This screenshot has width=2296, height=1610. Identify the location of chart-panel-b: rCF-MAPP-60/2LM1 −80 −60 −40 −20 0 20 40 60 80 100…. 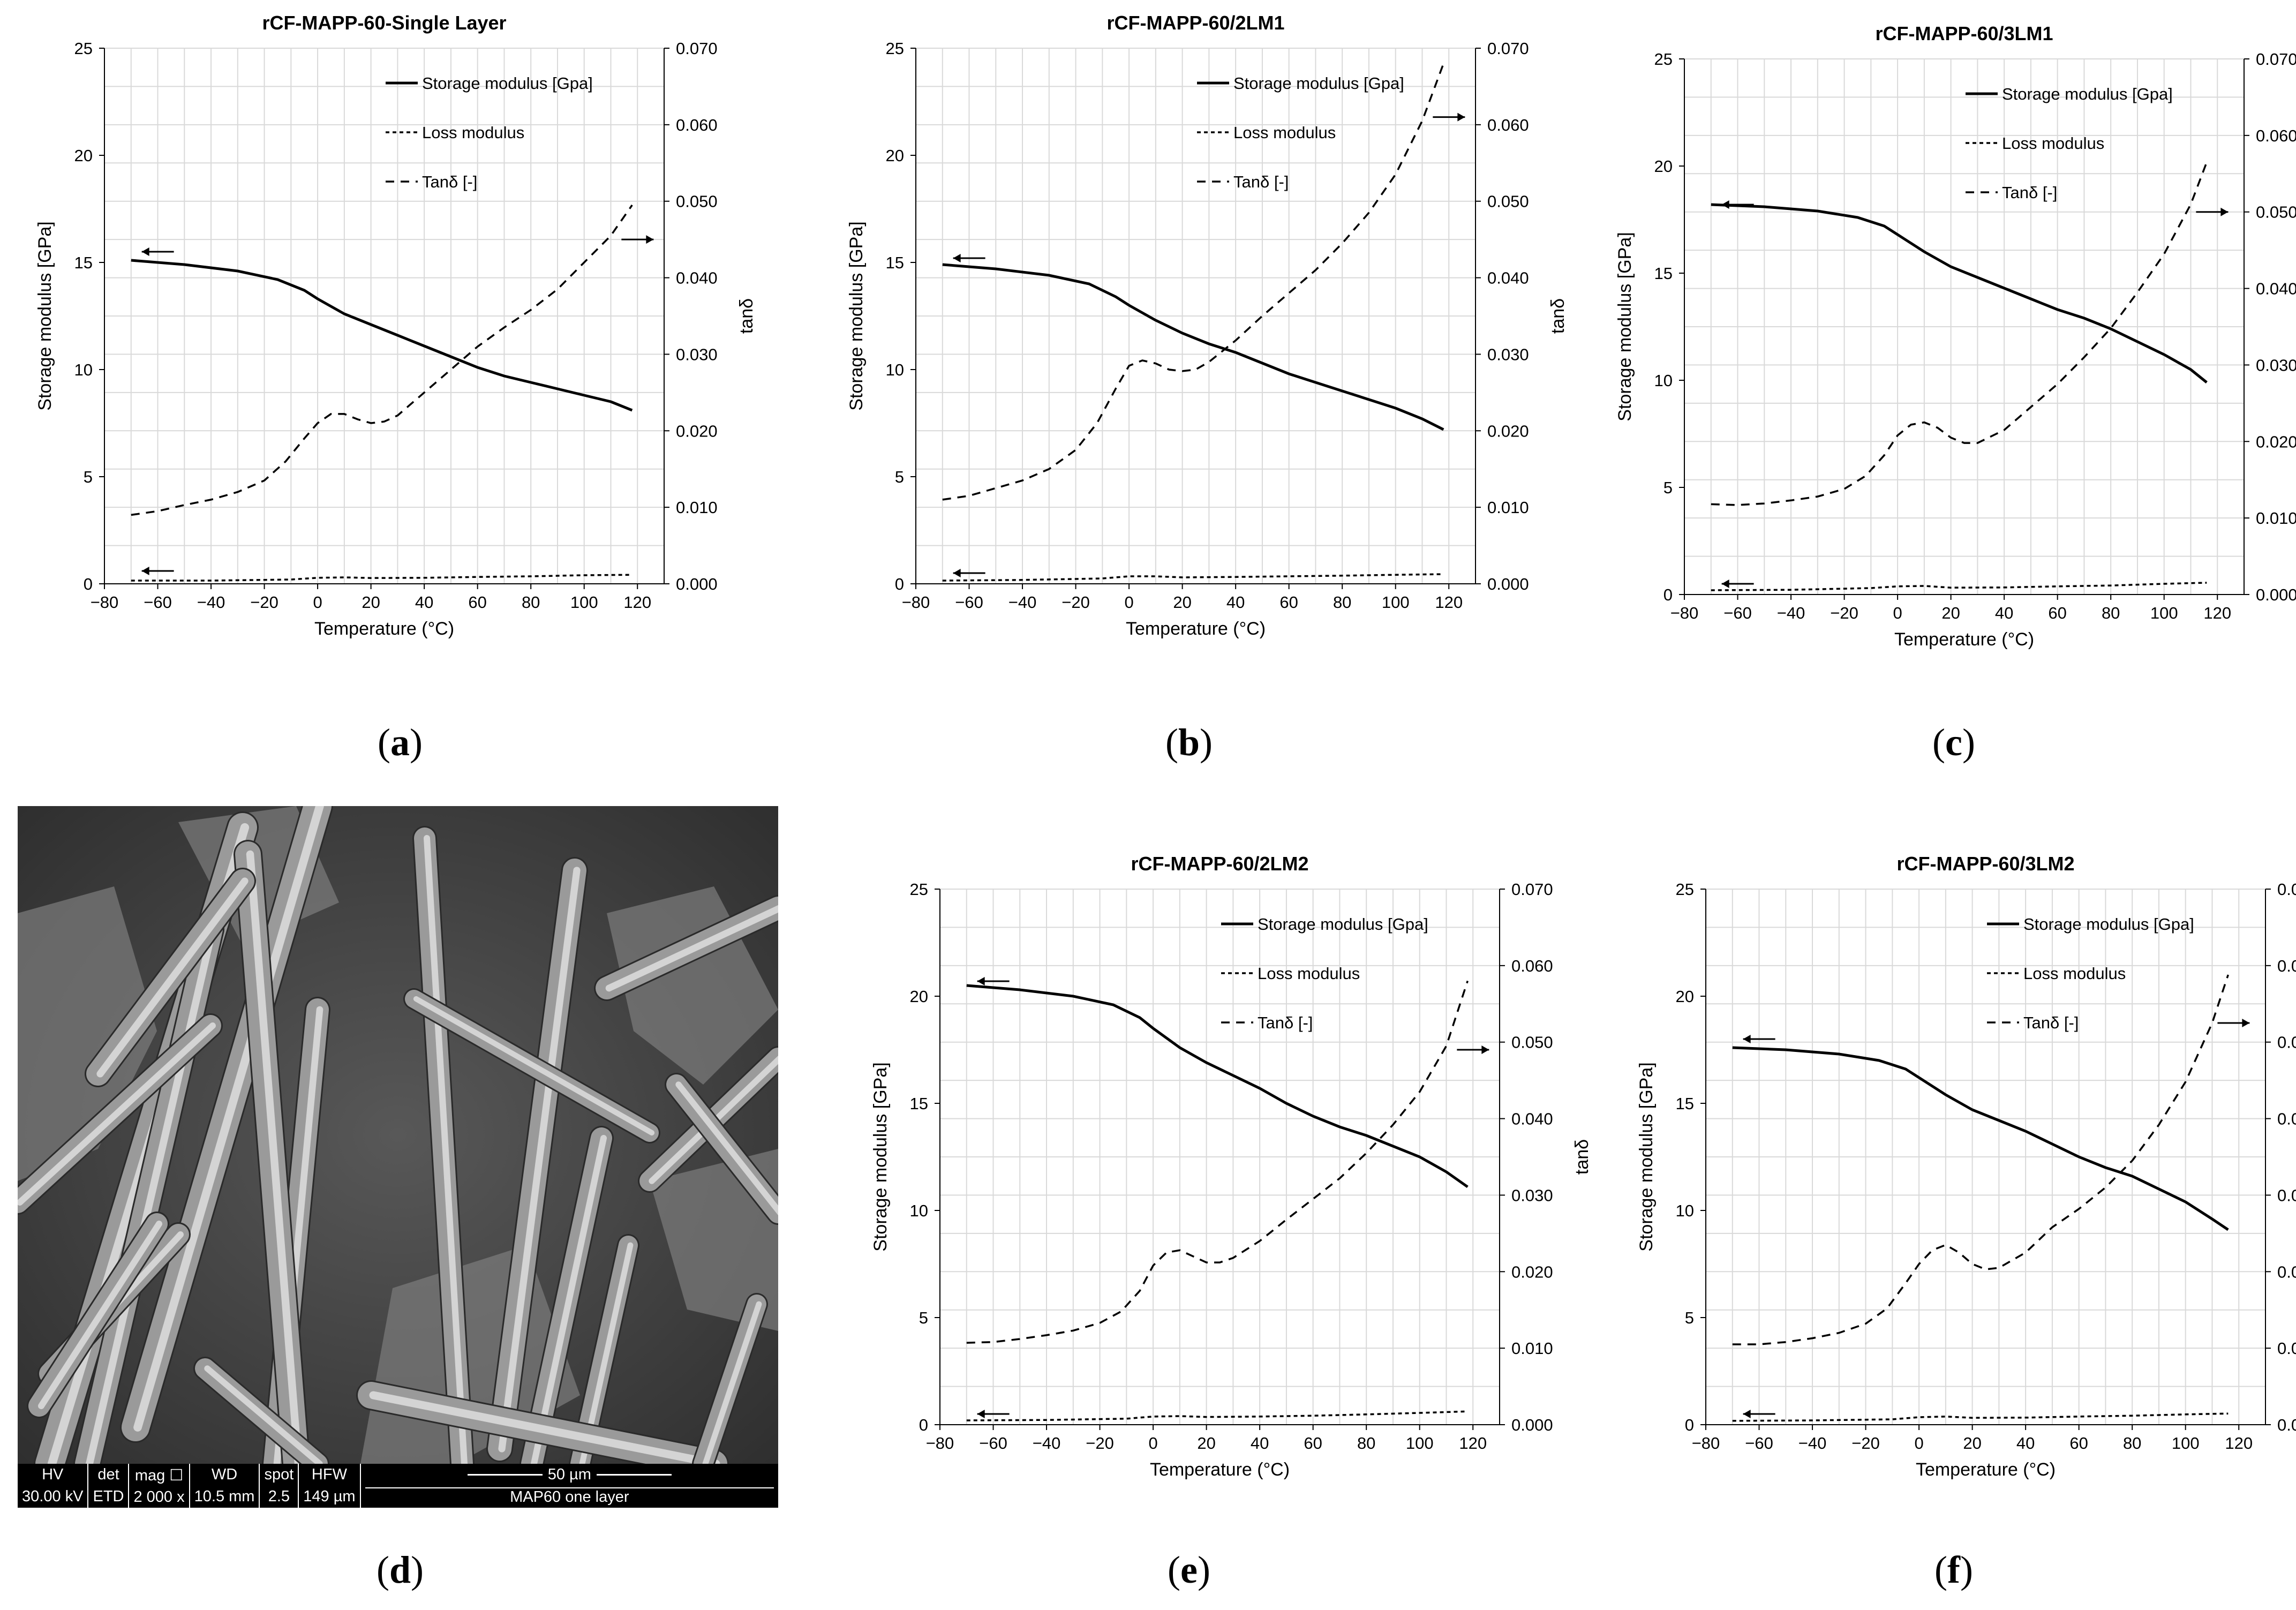
(1200, 330).